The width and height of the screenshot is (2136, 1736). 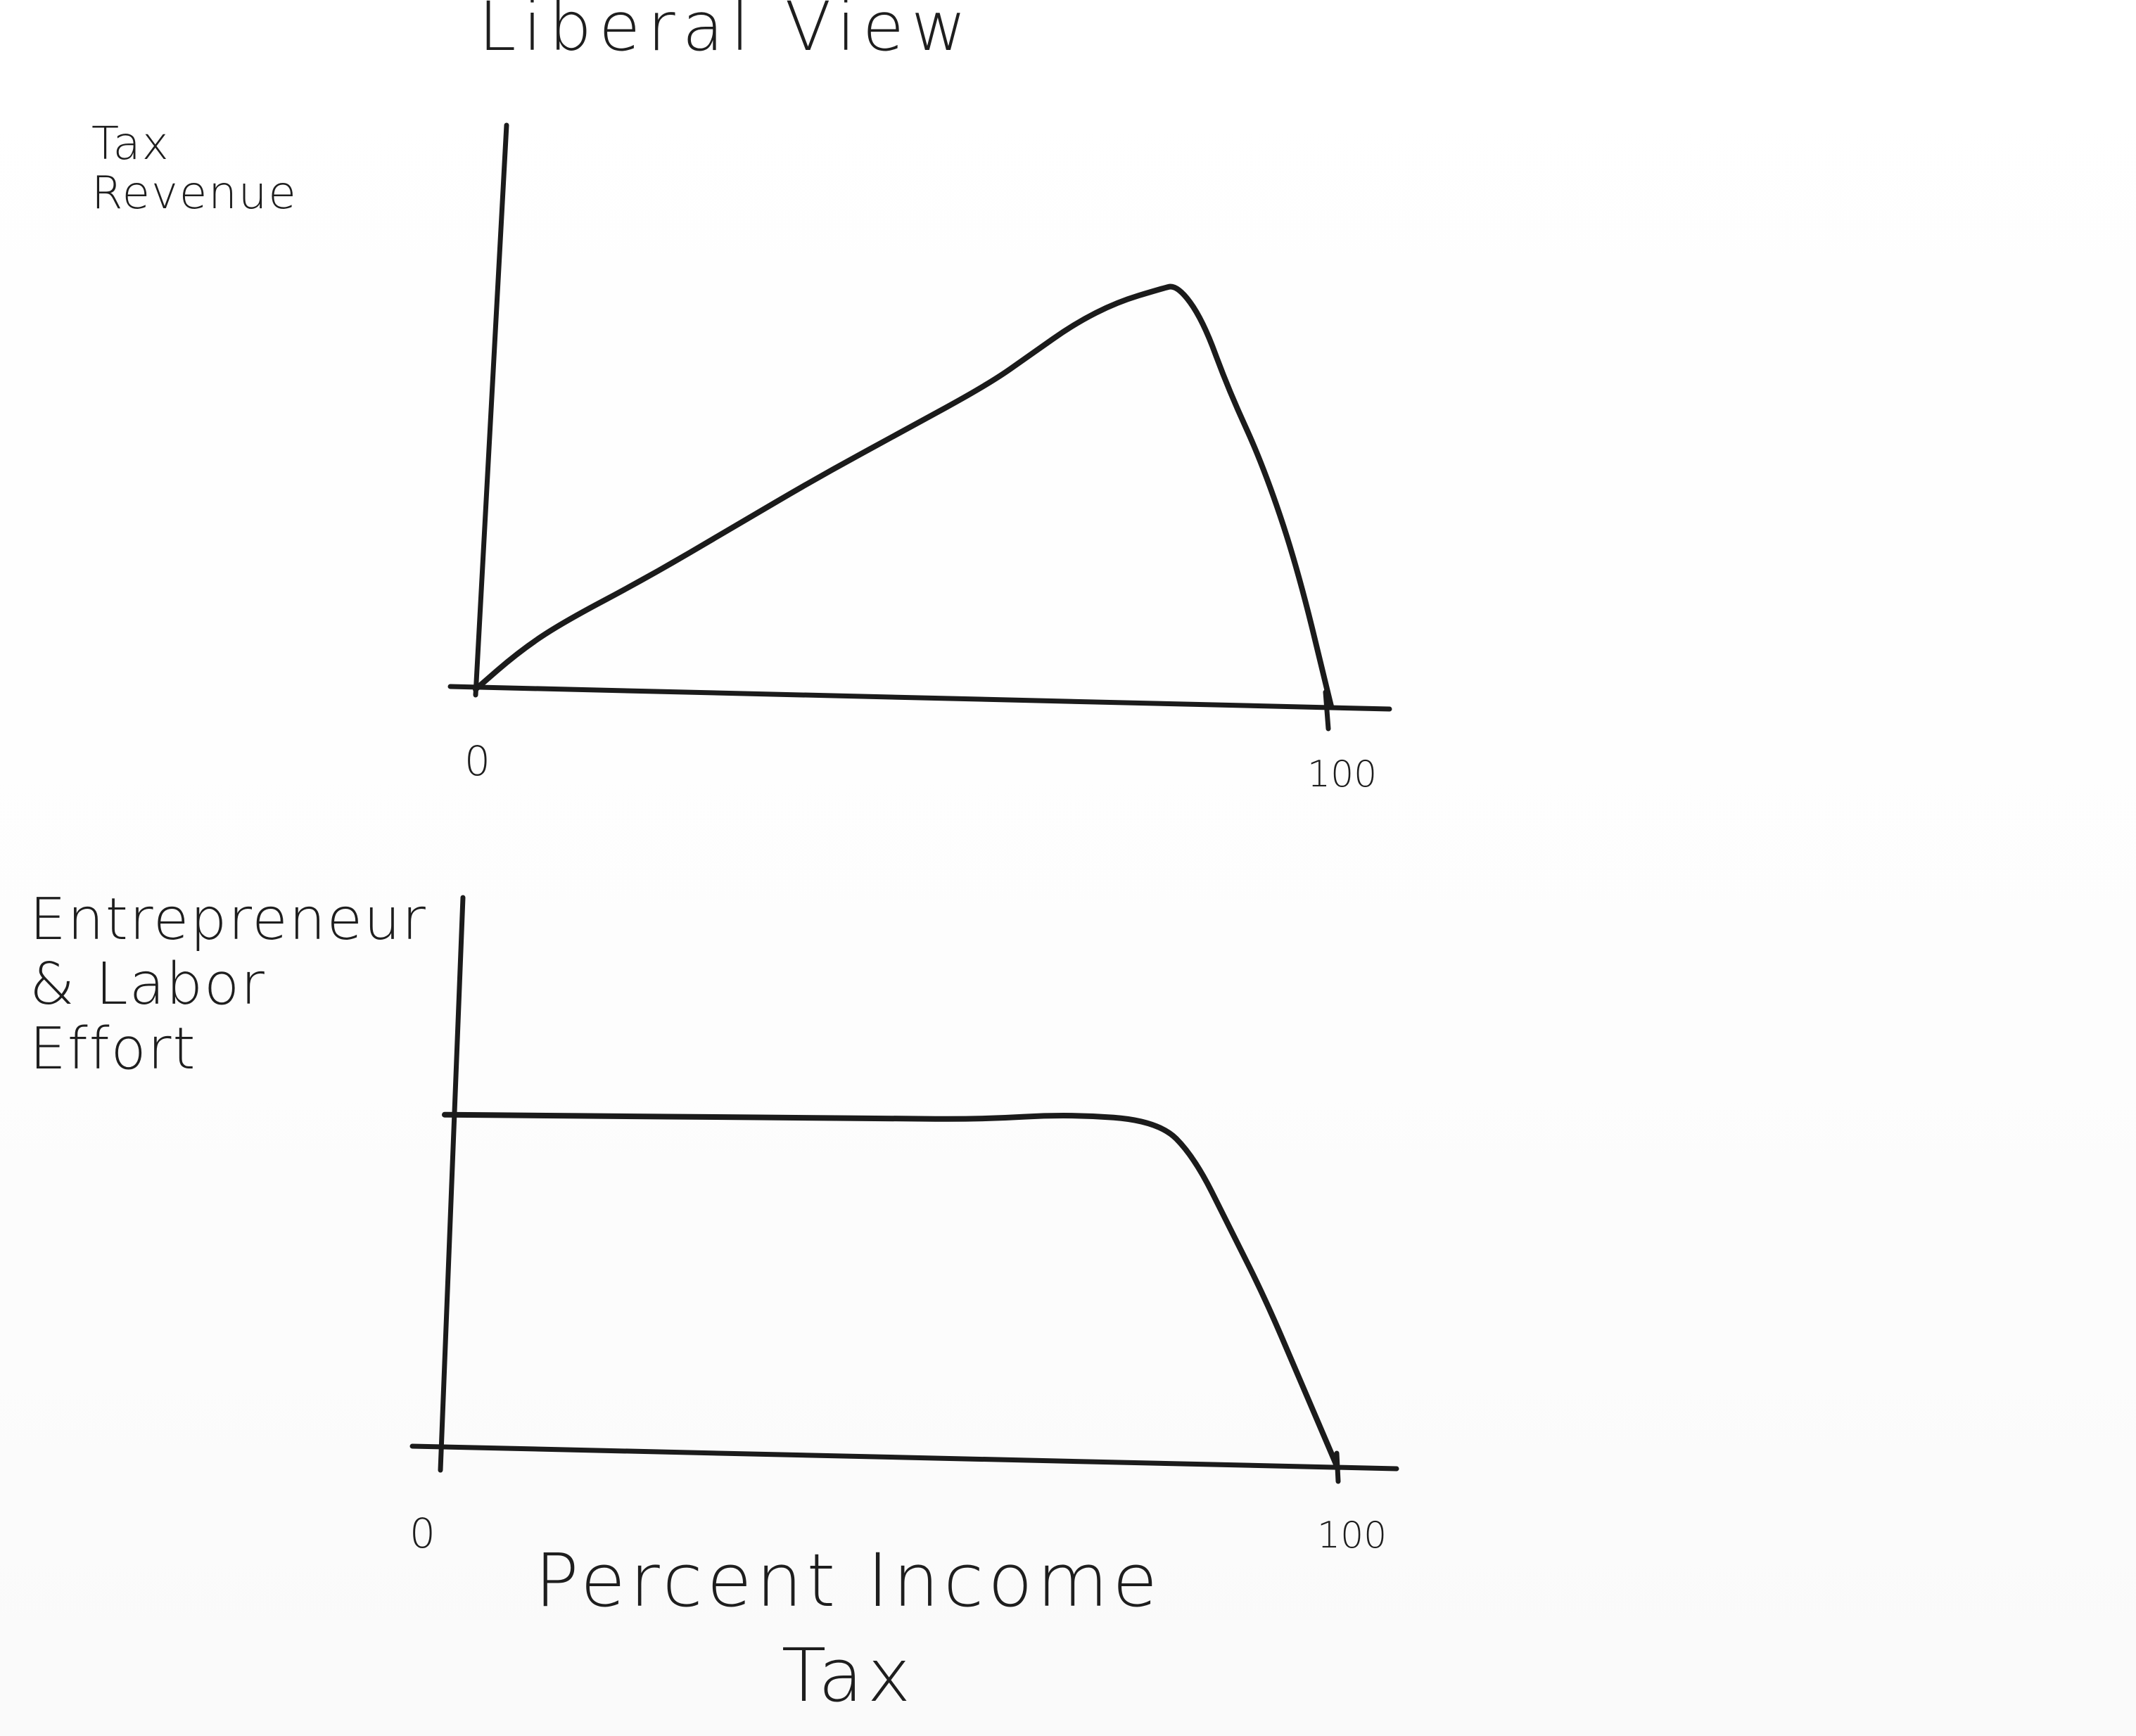 I want to click on bottom-chart-x-axis-label: Percent Income Tax, so click(x=848, y=1628).